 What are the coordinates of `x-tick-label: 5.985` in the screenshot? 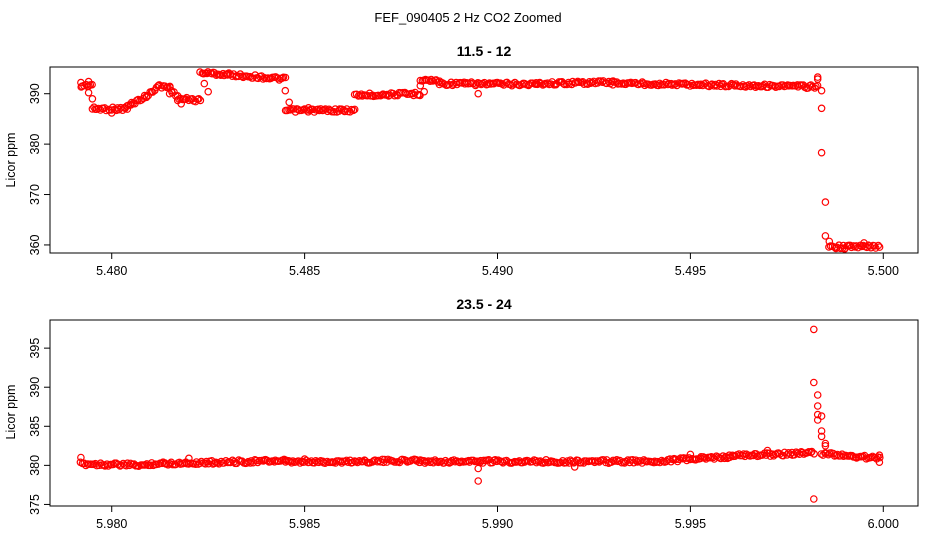 It's located at (304, 524).